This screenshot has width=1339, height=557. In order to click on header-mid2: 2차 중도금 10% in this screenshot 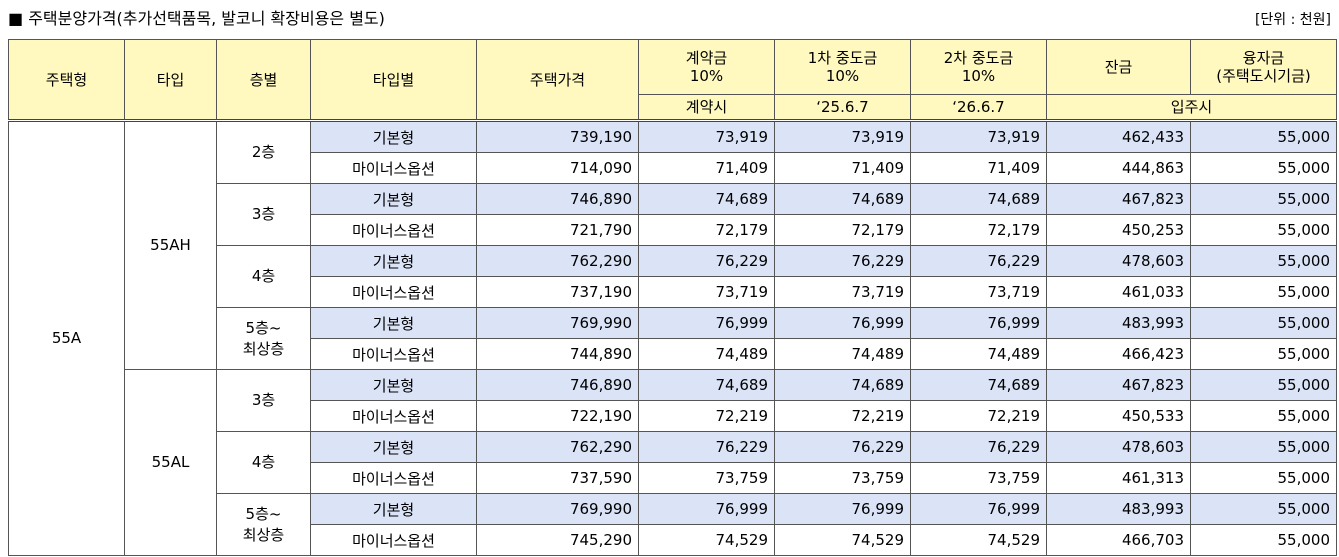, I will do `click(978, 67)`.